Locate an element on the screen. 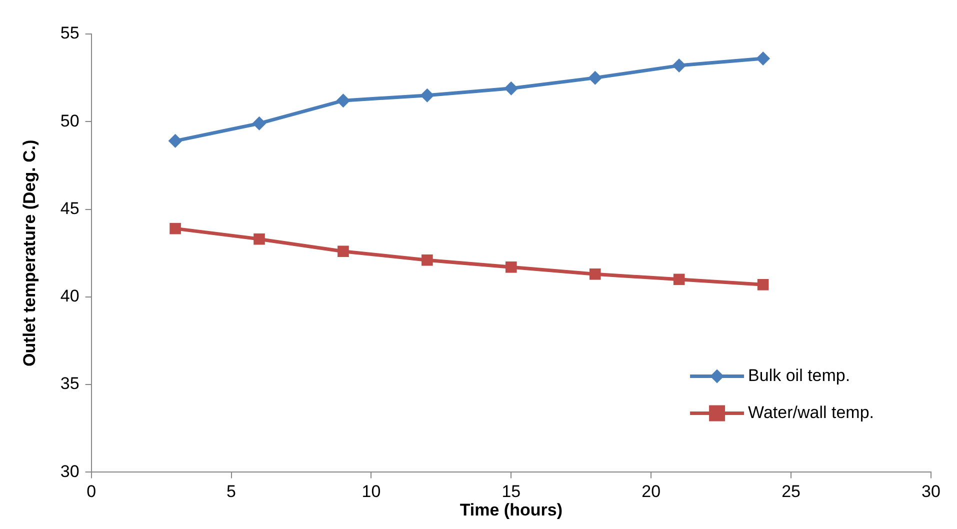 This screenshot has height=529, width=957. x-tick-label: 15 is located at coordinates (511, 492).